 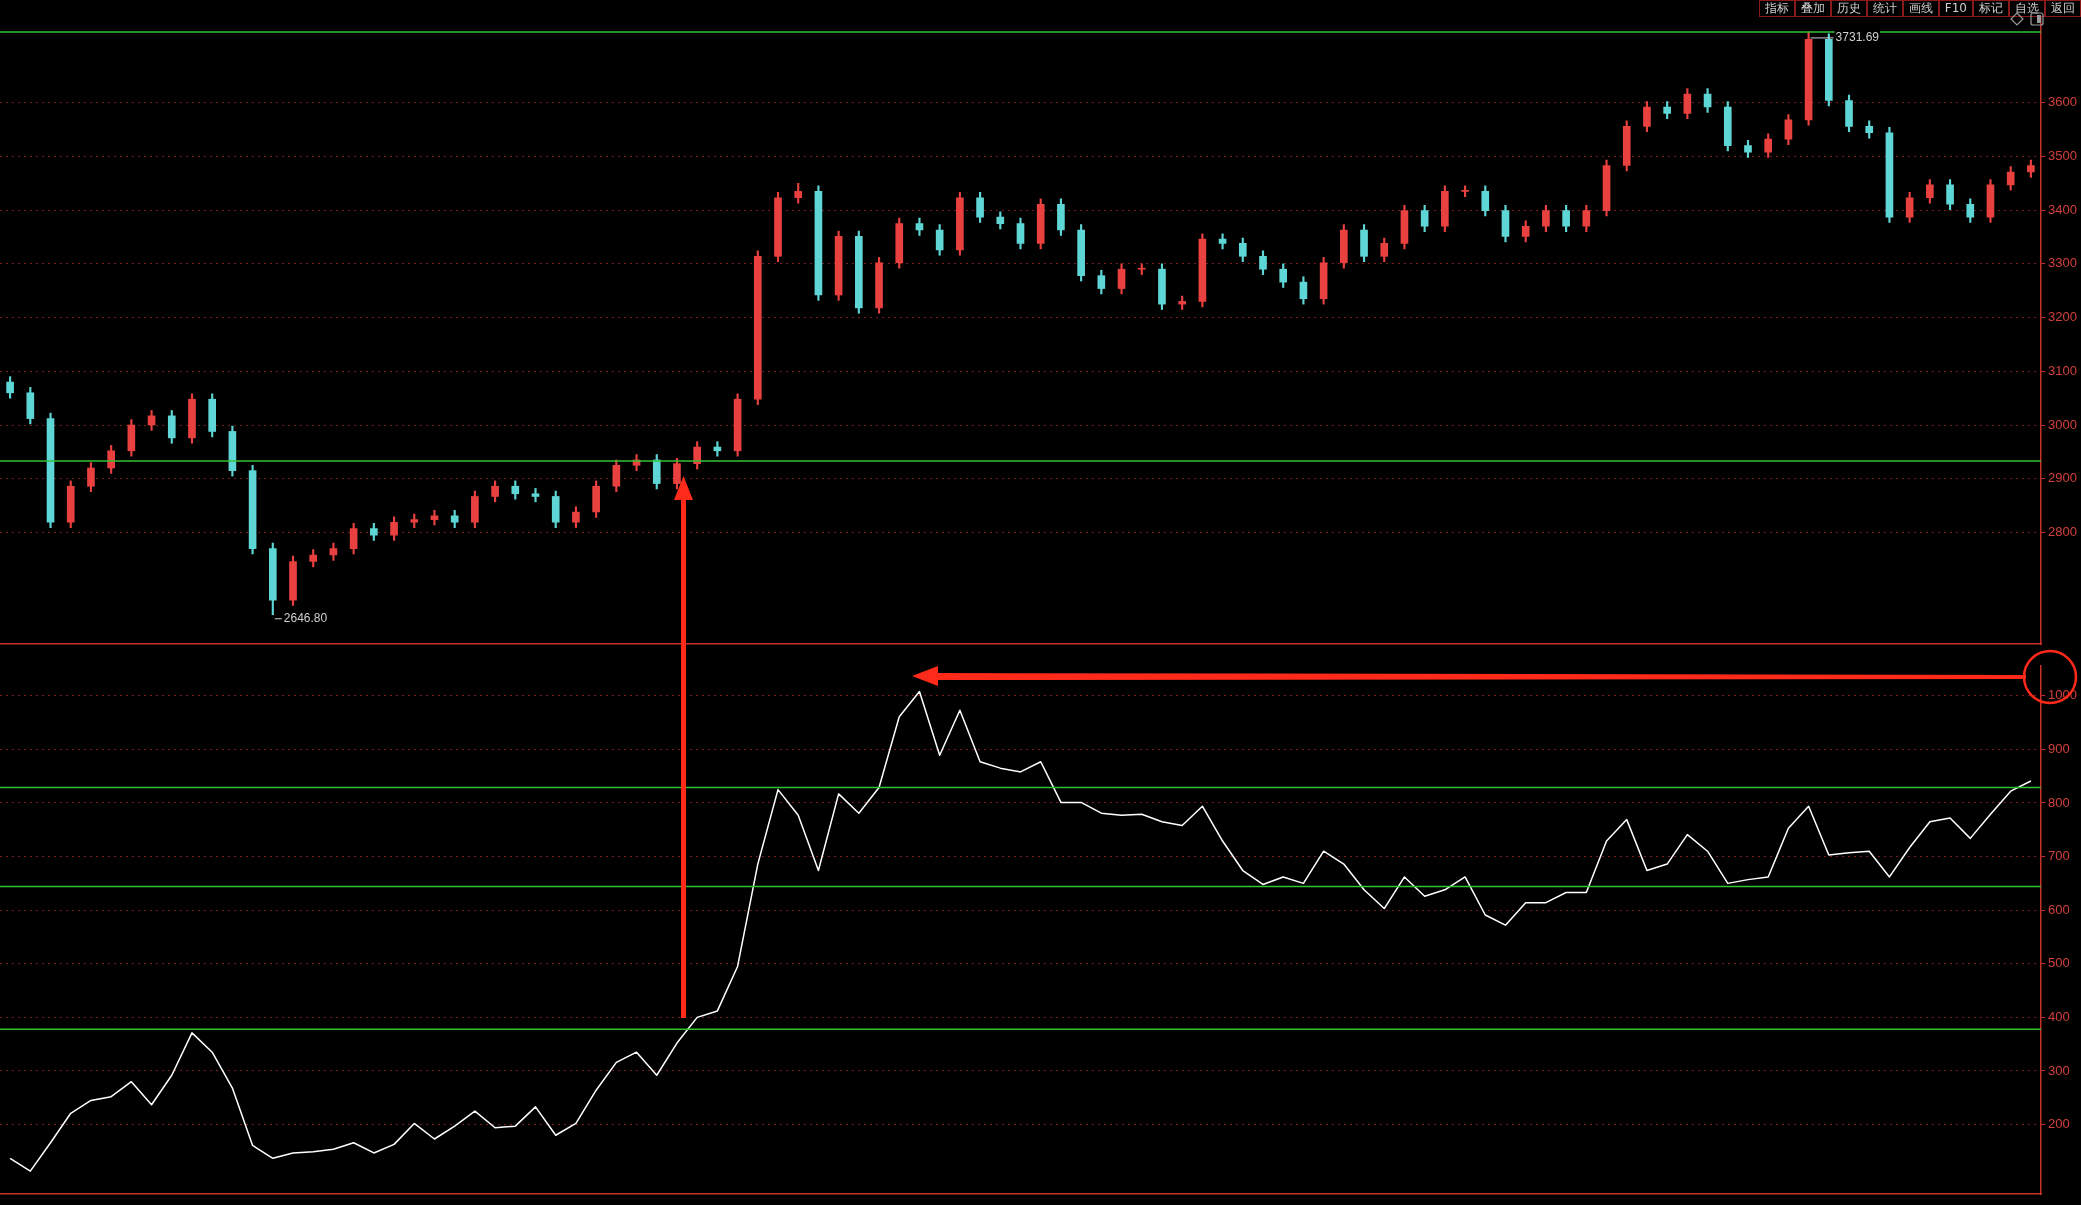 I want to click on annotation: 画线, so click(x=1920, y=8).